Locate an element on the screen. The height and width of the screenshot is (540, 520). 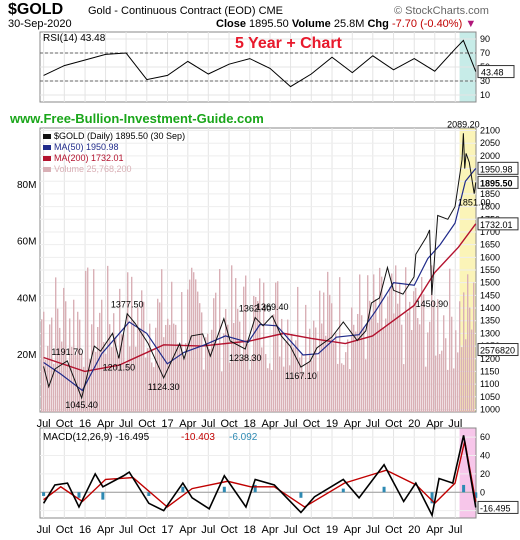
macd-tick-label: 40 is located at coordinates (485, 456).